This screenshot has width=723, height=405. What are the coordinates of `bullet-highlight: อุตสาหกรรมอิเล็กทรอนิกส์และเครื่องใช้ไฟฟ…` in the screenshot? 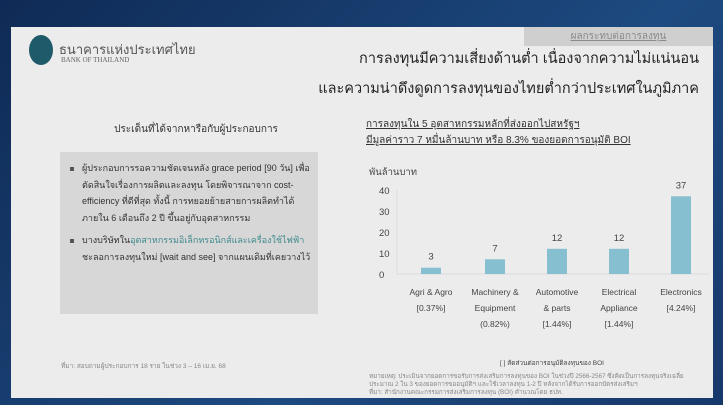 It's located at (217, 240).